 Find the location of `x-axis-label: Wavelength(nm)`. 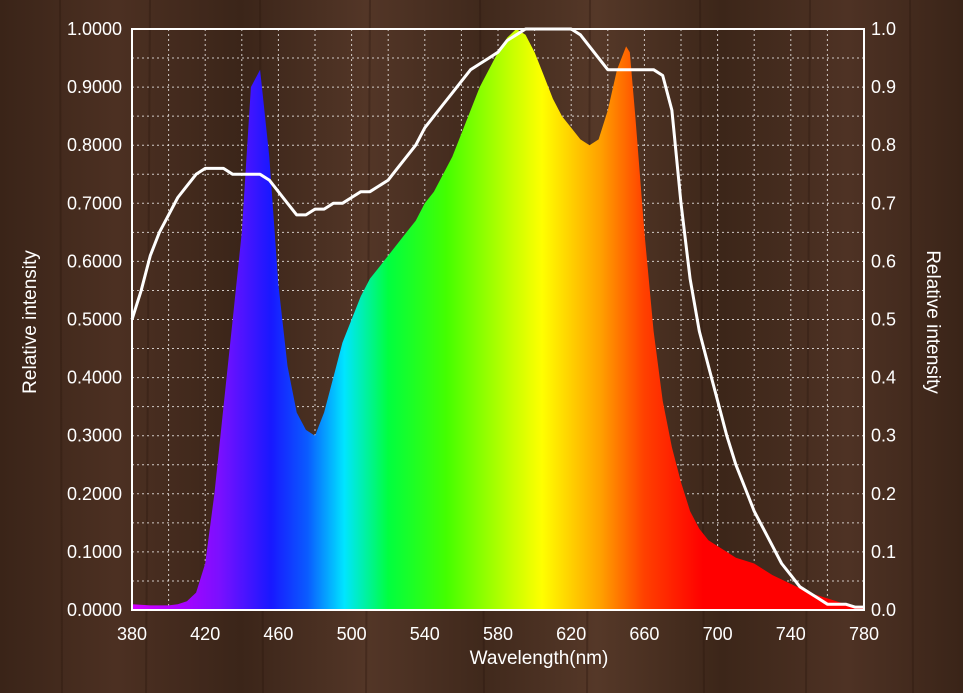

x-axis-label: Wavelength(nm) is located at coordinates (539, 658).